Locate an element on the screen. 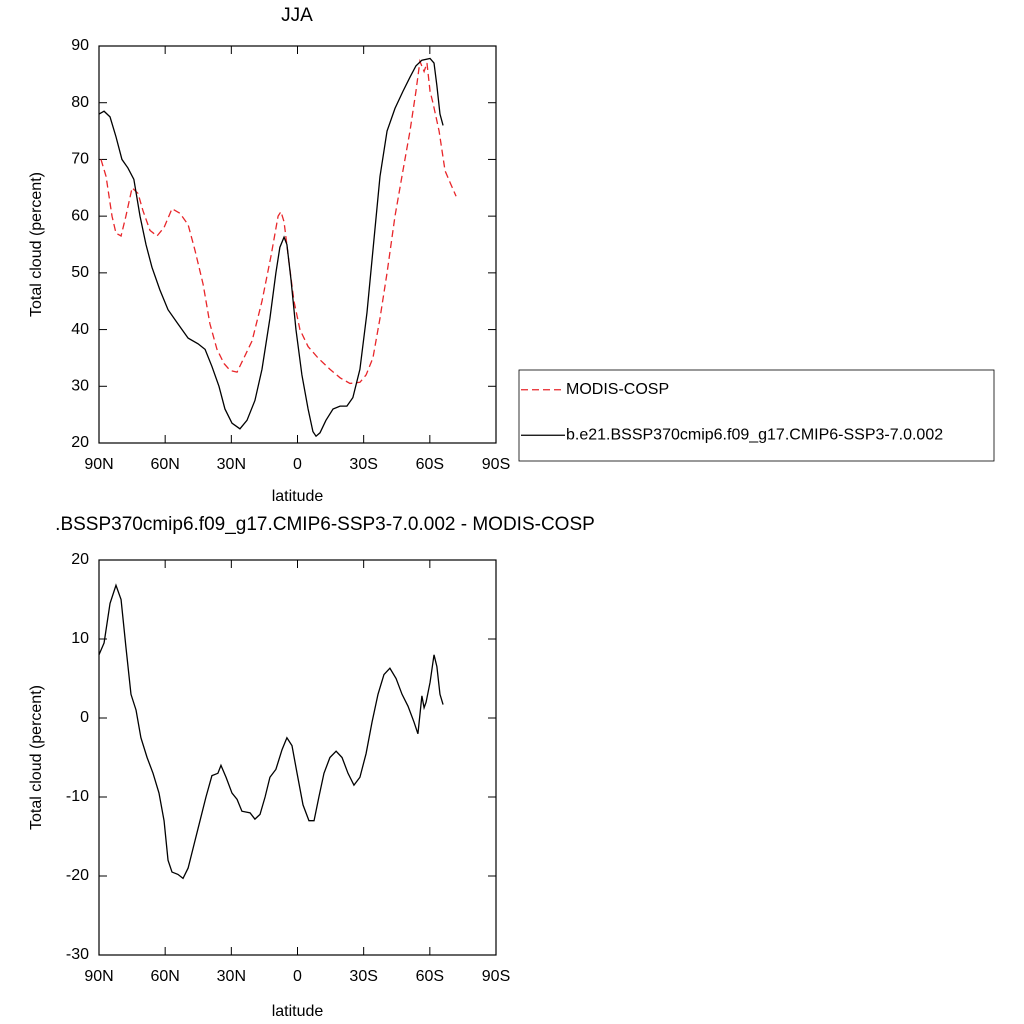 The width and height of the screenshot is (1024, 1024). y-tick-label: 60 is located at coordinates (80, 215).